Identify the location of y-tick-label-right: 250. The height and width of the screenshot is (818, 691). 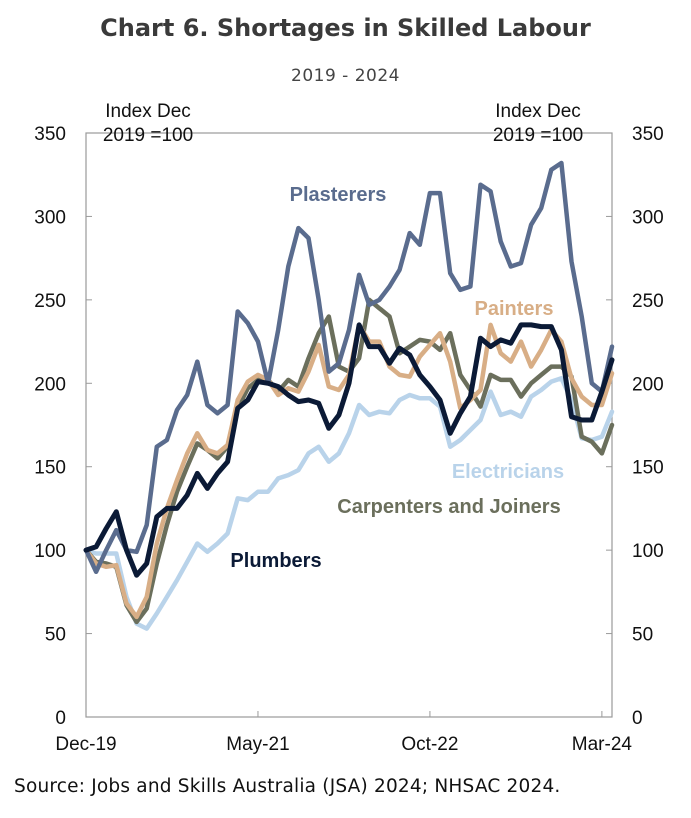
(648, 301).